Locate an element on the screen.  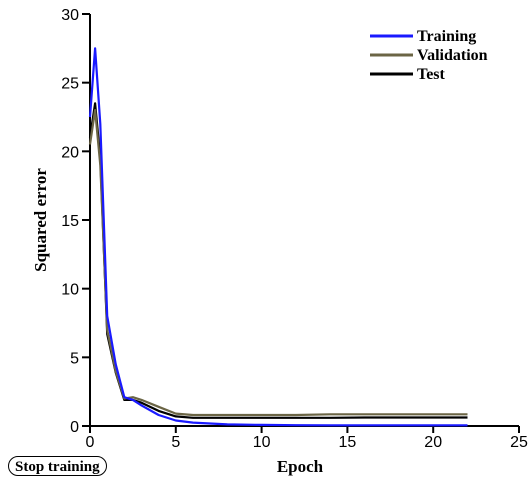
x-tick-label: 5 is located at coordinates (175, 442).